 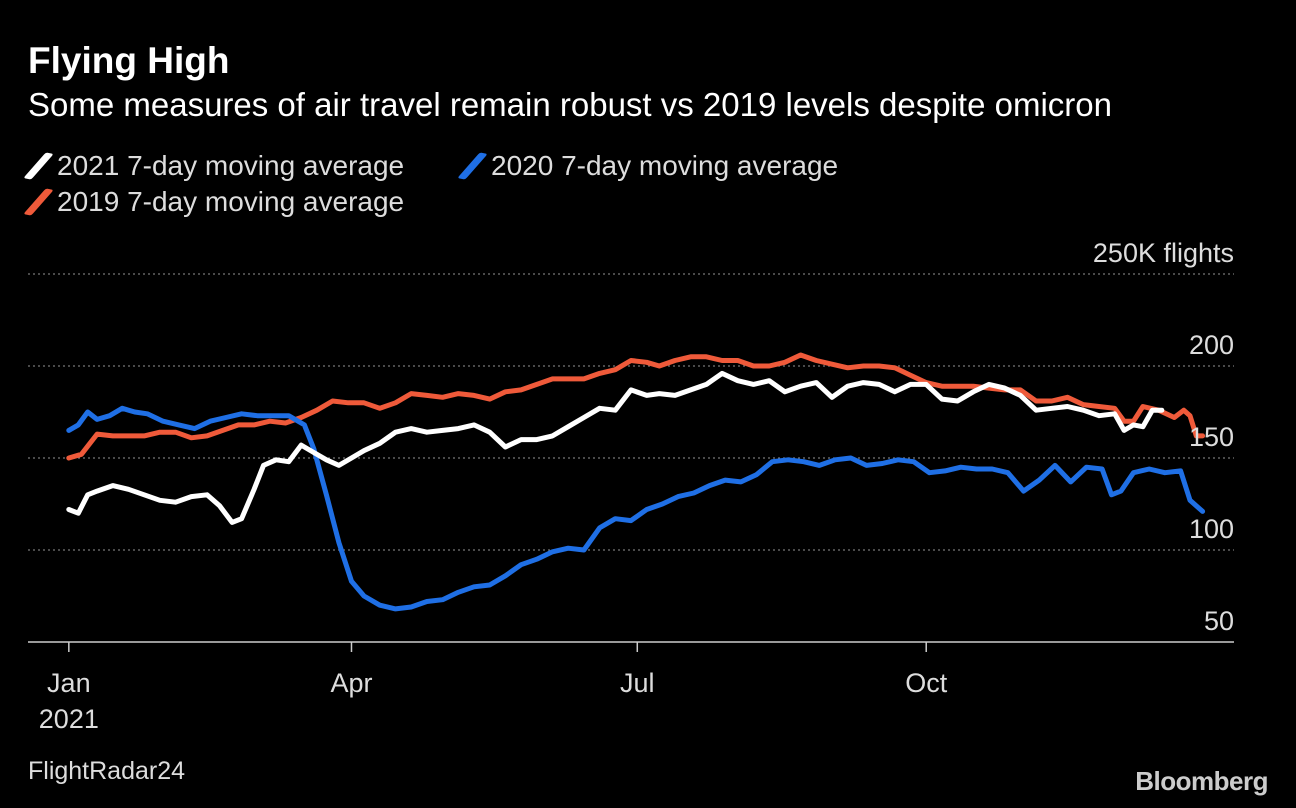 I want to click on legend-label-2021: 2021 7-day moving average, so click(x=231, y=165).